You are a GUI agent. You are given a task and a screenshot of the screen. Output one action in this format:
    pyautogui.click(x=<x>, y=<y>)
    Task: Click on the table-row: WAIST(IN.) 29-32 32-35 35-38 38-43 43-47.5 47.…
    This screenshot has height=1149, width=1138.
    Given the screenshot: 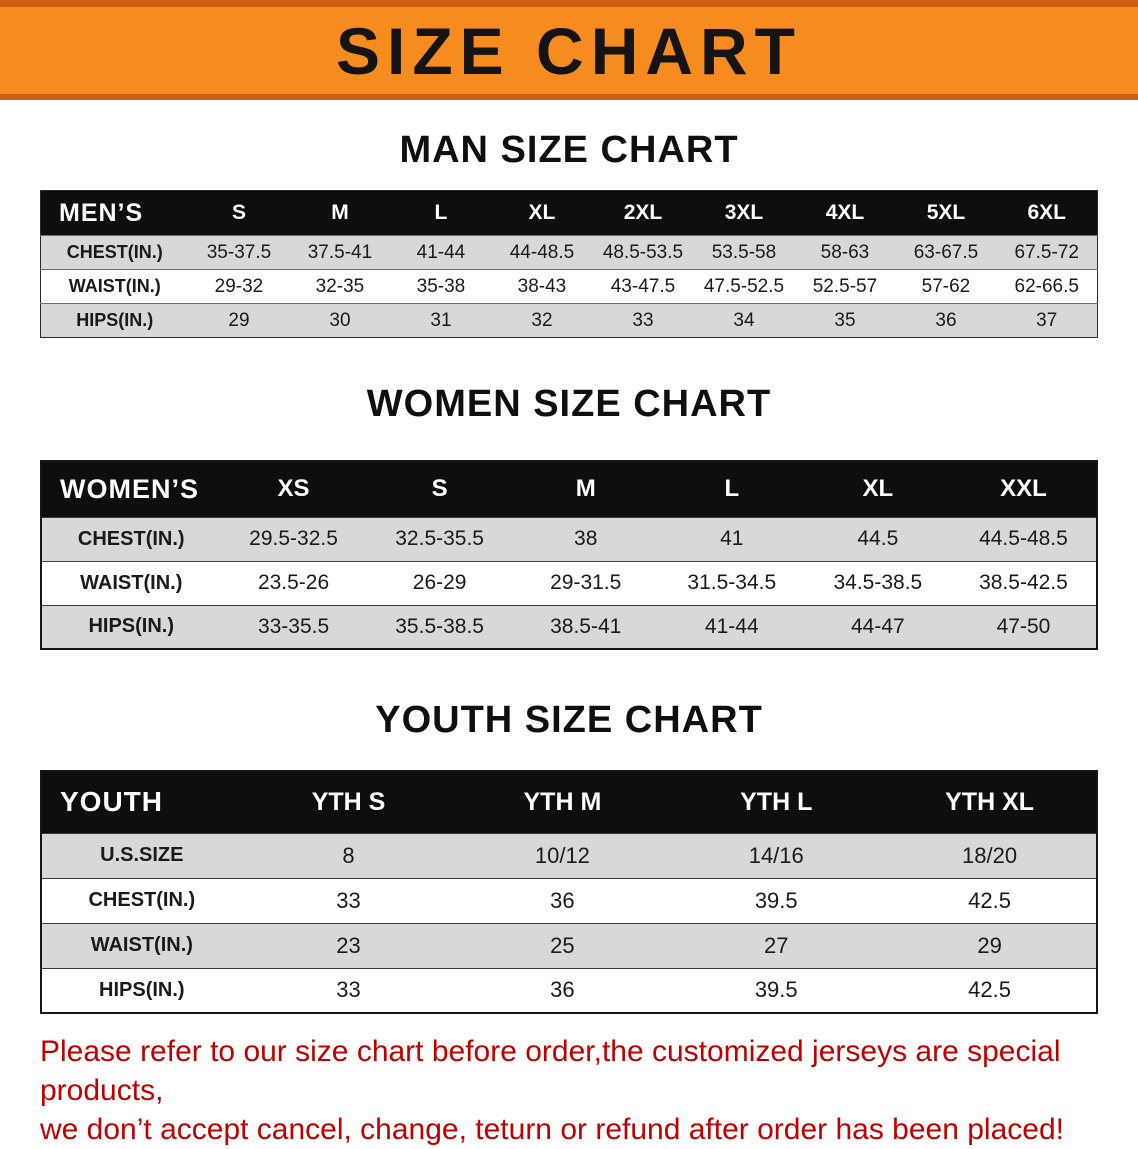 What is the action you would take?
    pyautogui.click(x=569, y=286)
    